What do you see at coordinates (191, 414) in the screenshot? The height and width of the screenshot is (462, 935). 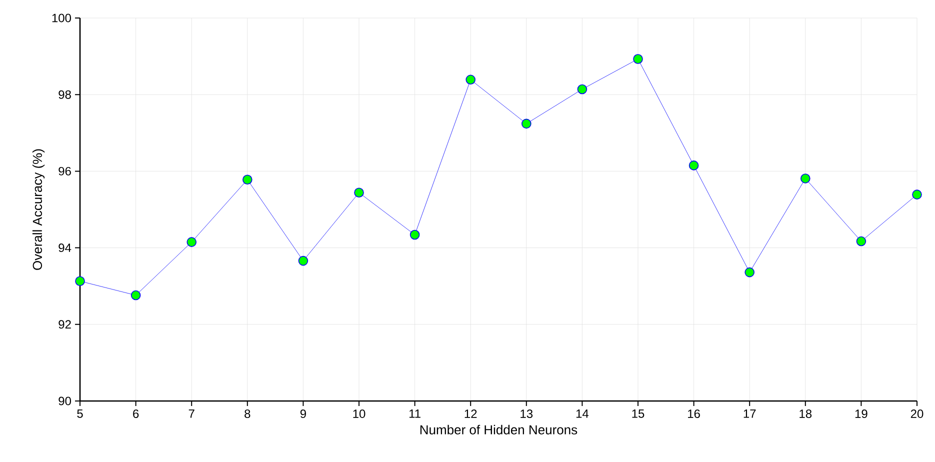 I see `x-tick-label: 7` at bounding box center [191, 414].